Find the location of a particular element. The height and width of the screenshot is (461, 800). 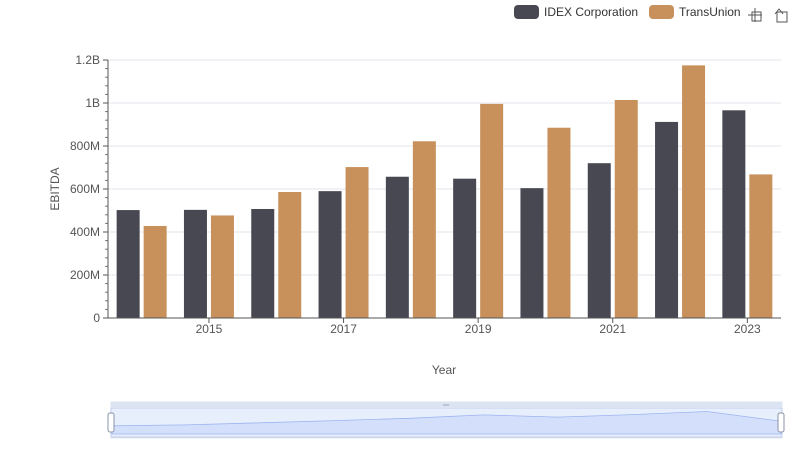

x-tick-label: 2021 is located at coordinates (612, 329).